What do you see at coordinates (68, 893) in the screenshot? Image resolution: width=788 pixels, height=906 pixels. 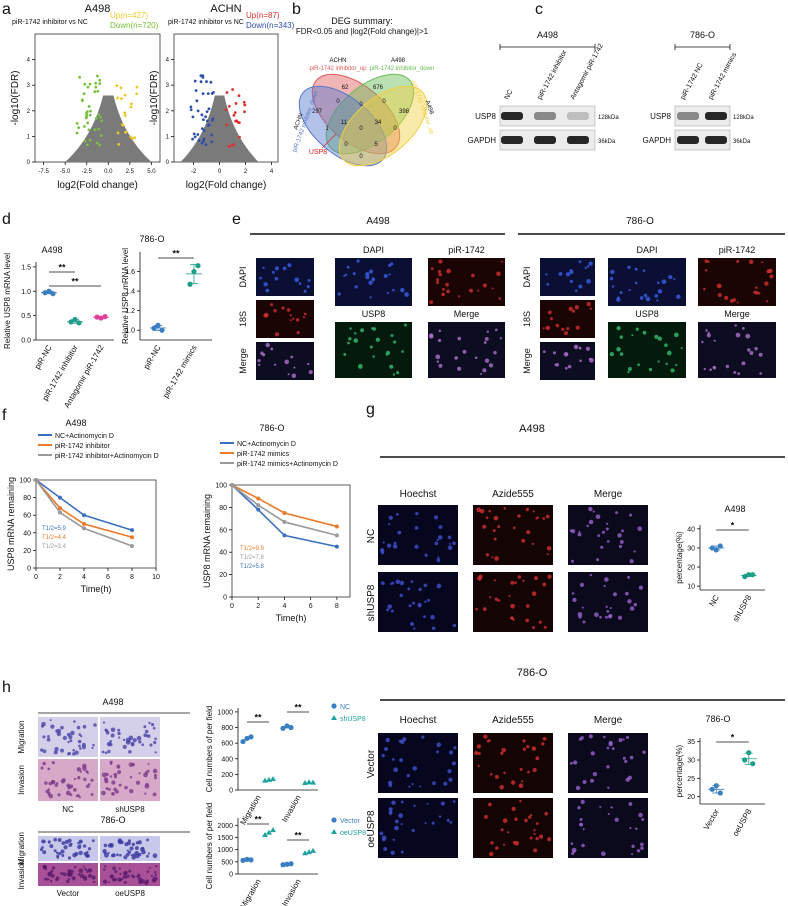 I see `column-label: Vector` at bounding box center [68, 893].